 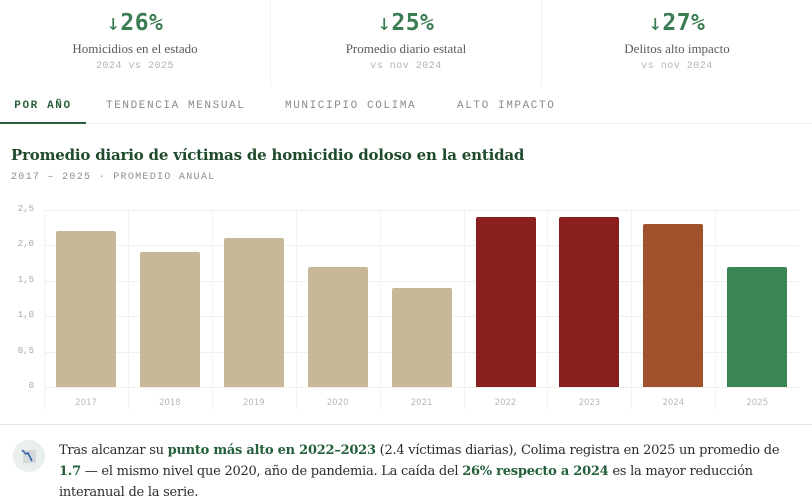 I want to click on divider, so click(x=406, y=424).